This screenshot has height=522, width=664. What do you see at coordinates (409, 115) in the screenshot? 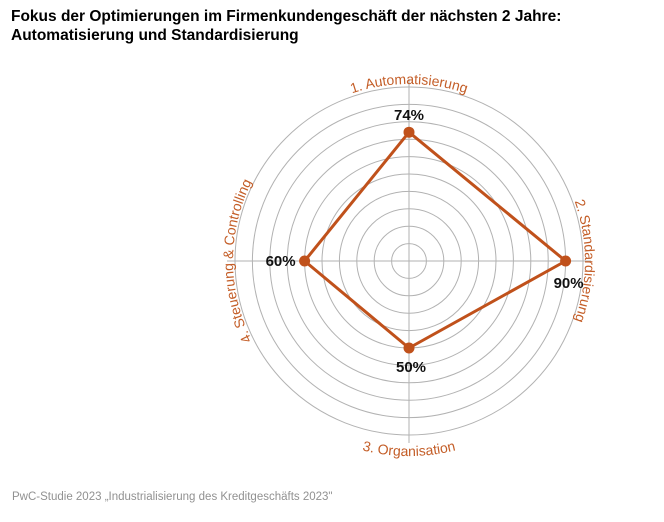
I see `value-label: 74%` at bounding box center [409, 115].